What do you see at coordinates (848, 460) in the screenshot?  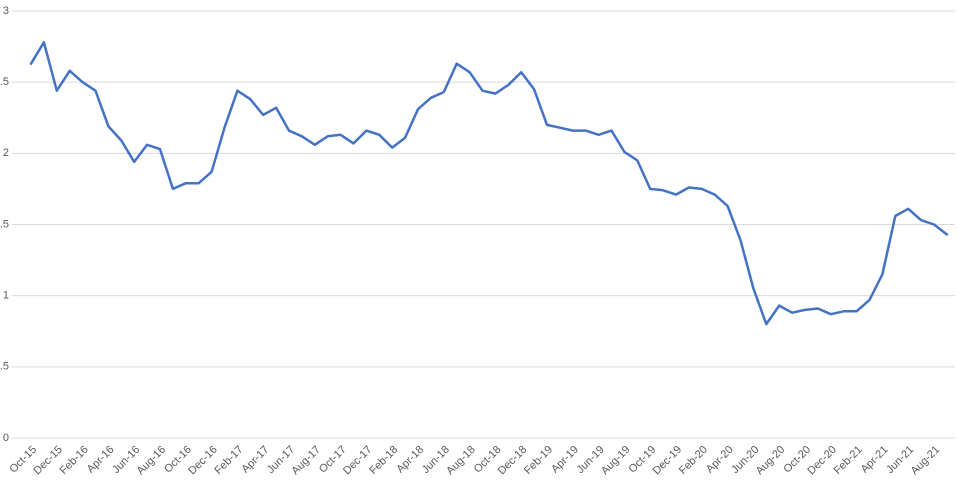 I see `x-tick-label: Feb-21` at bounding box center [848, 460].